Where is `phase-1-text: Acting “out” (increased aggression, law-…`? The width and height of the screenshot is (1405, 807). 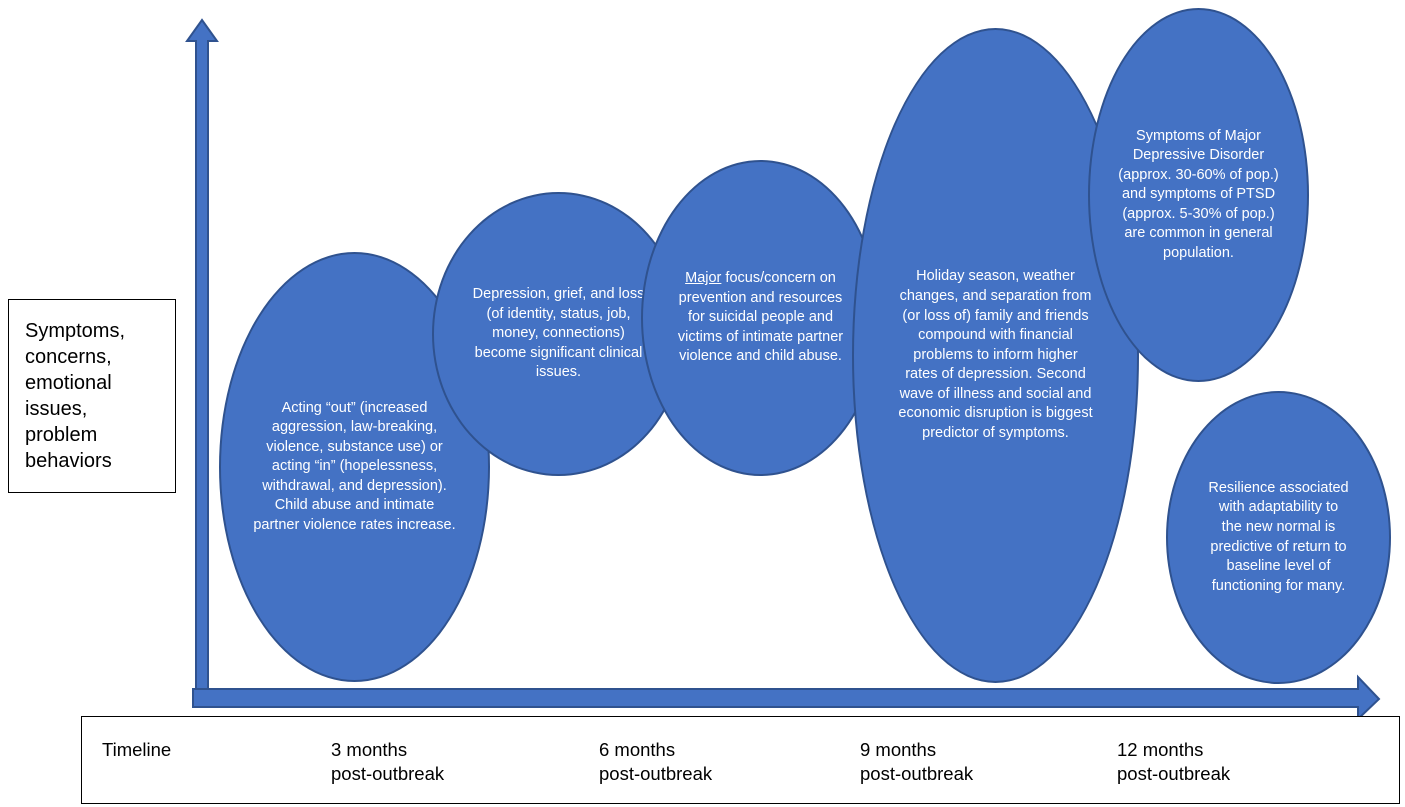 phase-1-text: Acting “out” (increased aggression, law-… is located at coordinates (354, 466).